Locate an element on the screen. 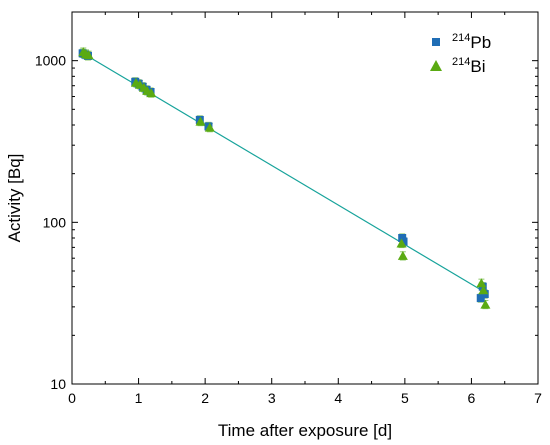  x-tick-label: 3 is located at coordinates (272, 398).